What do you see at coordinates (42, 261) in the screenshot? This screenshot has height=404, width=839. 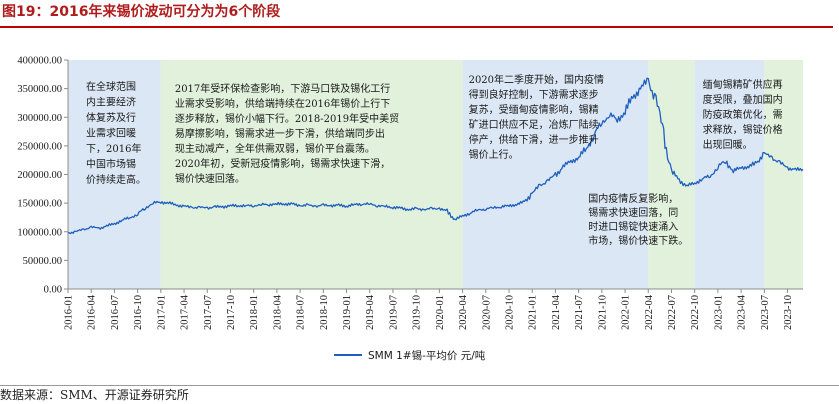 I see `y-tick-label: 50000.00` at bounding box center [42, 261].